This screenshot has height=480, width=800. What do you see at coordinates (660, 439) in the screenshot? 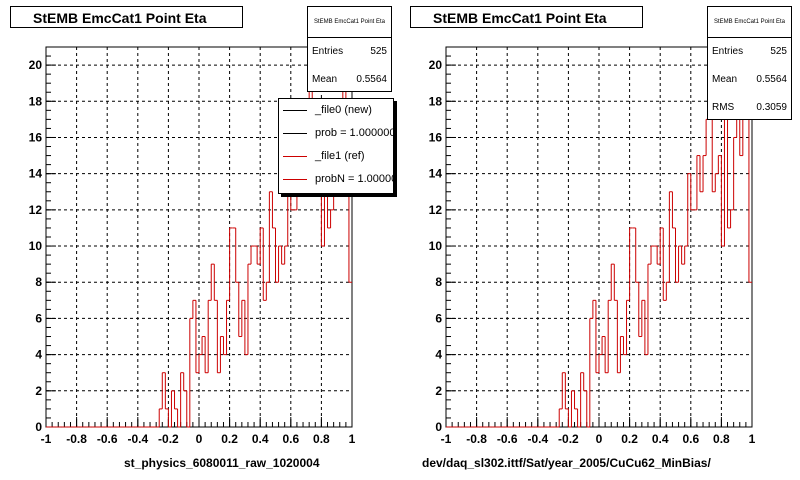
I see `right-x-tick-label: 0.4` at bounding box center [660, 439].